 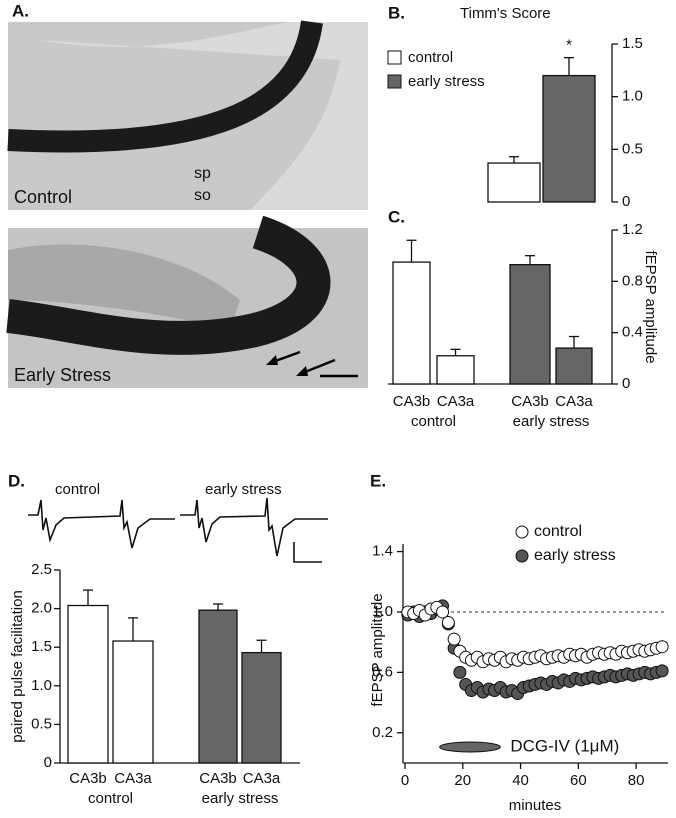 I want to click on panel-label: C., so click(x=396, y=216).